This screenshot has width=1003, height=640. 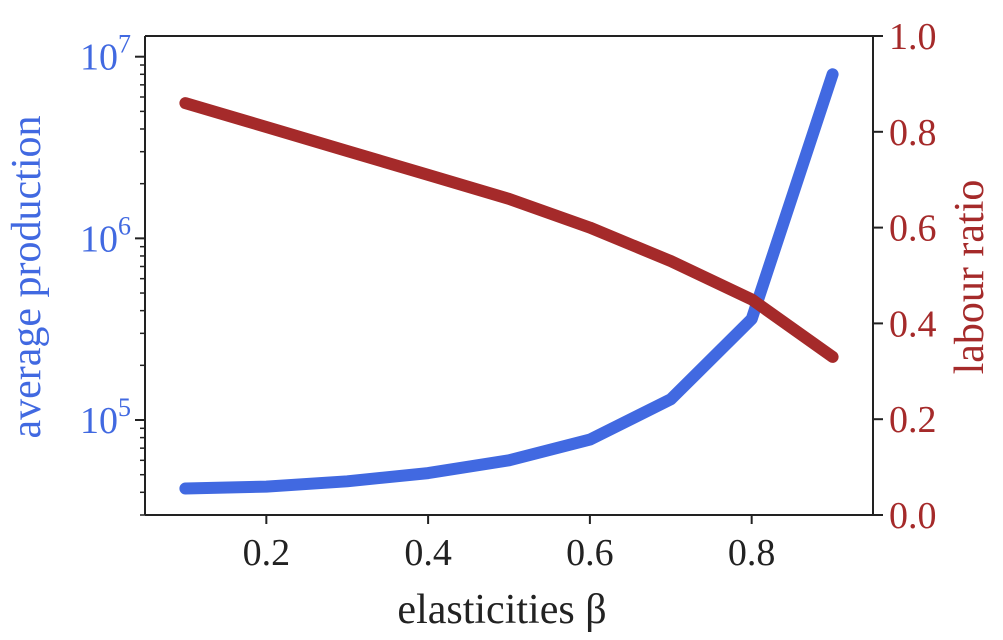 I want to click on right-tick-label: 0.6, so click(x=913, y=229).